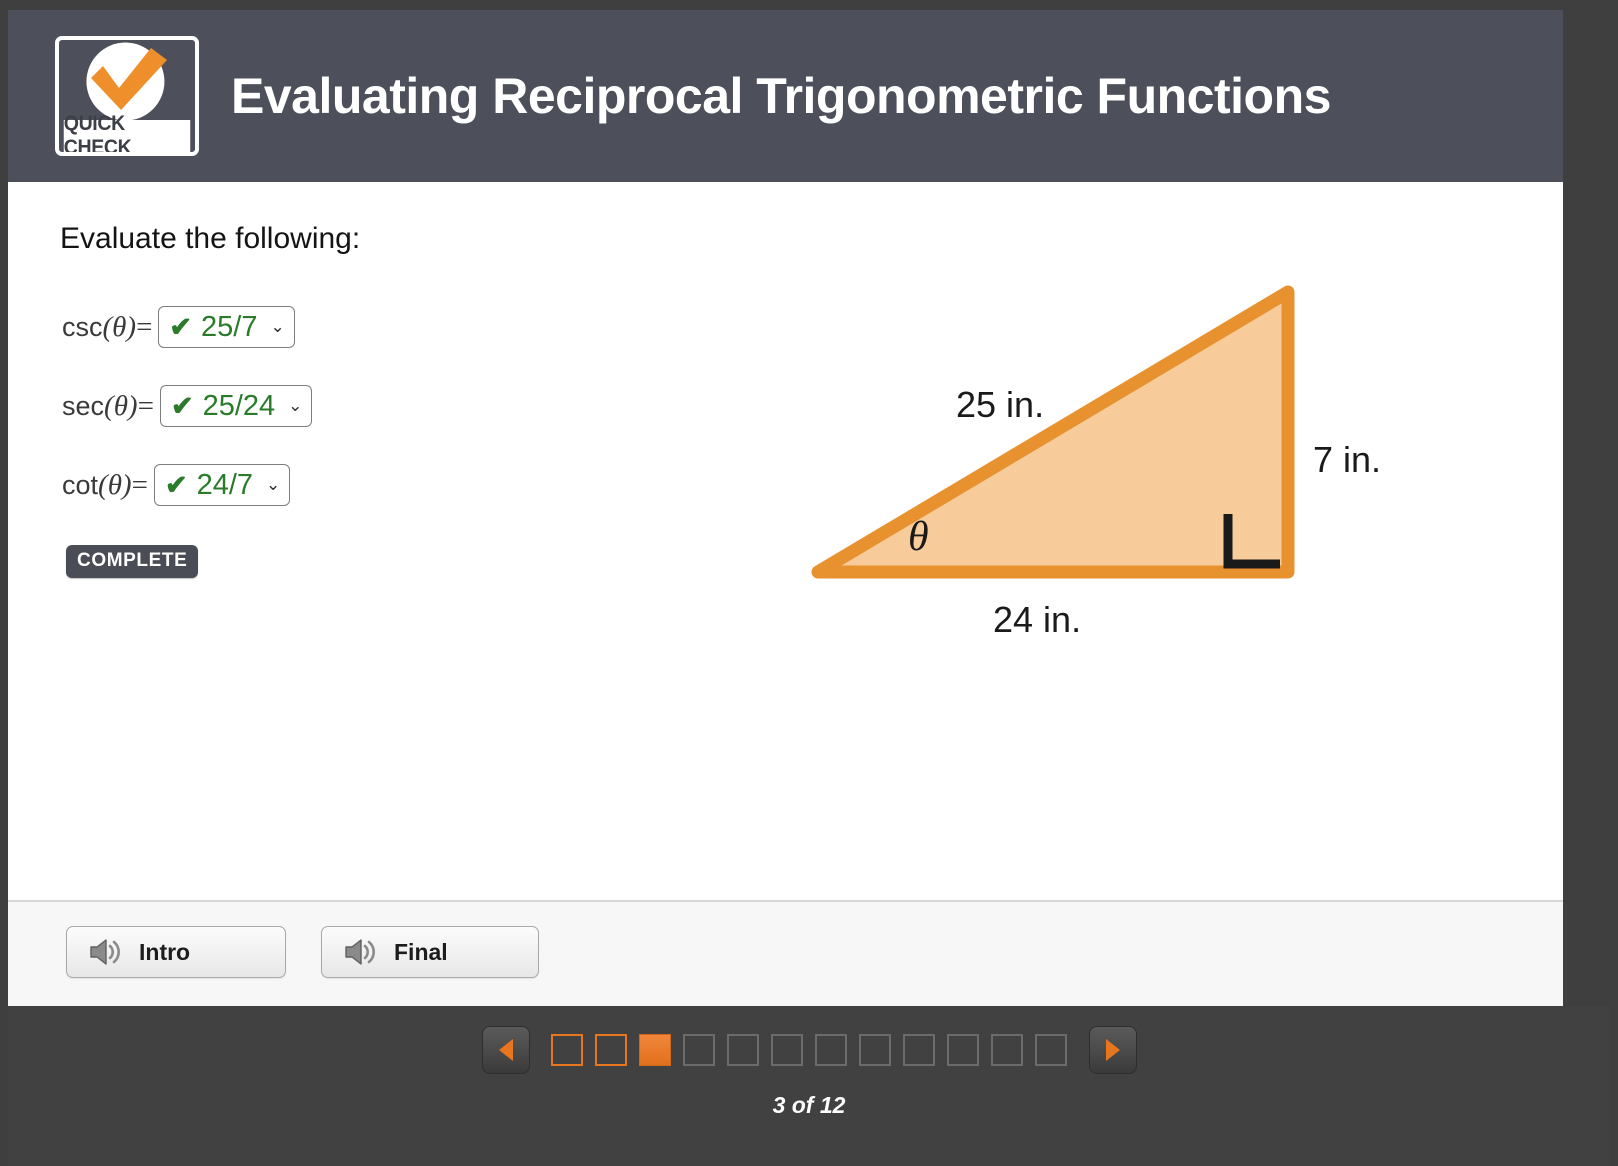  What do you see at coordinates (1251, 541) in the screenshot?
I see `right-angle-marker` at bounding box center [1251, 541].